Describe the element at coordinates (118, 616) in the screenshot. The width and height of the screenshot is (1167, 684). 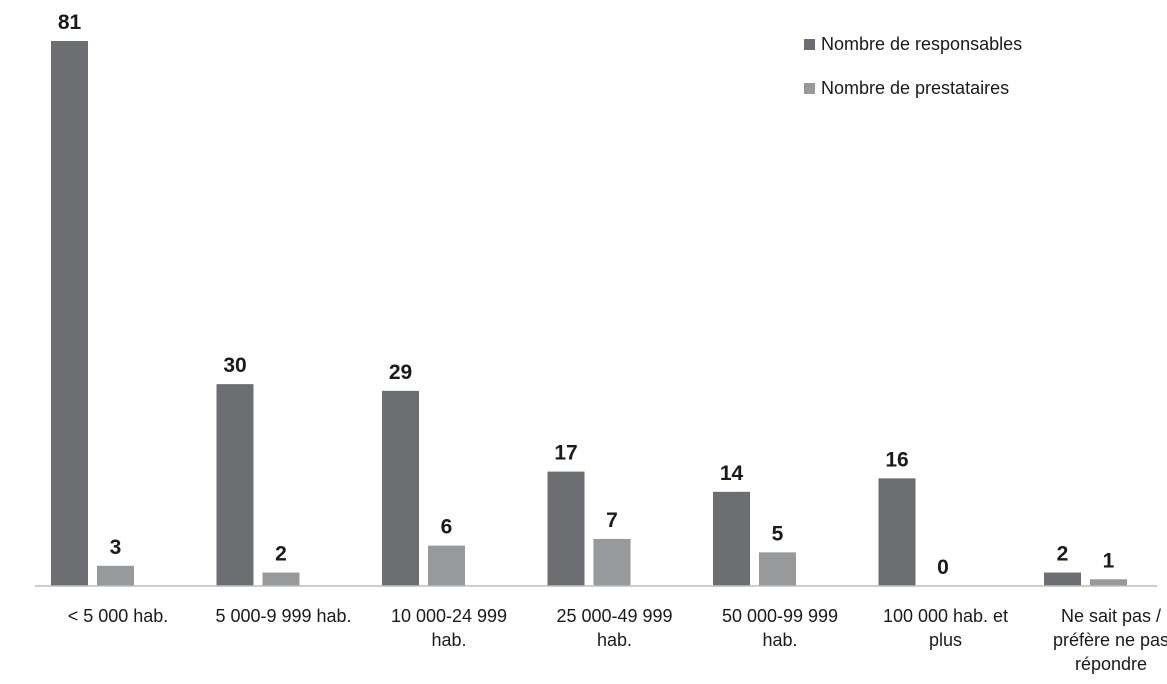
I see `category-label-0: < 5 000 hab.` at that location.